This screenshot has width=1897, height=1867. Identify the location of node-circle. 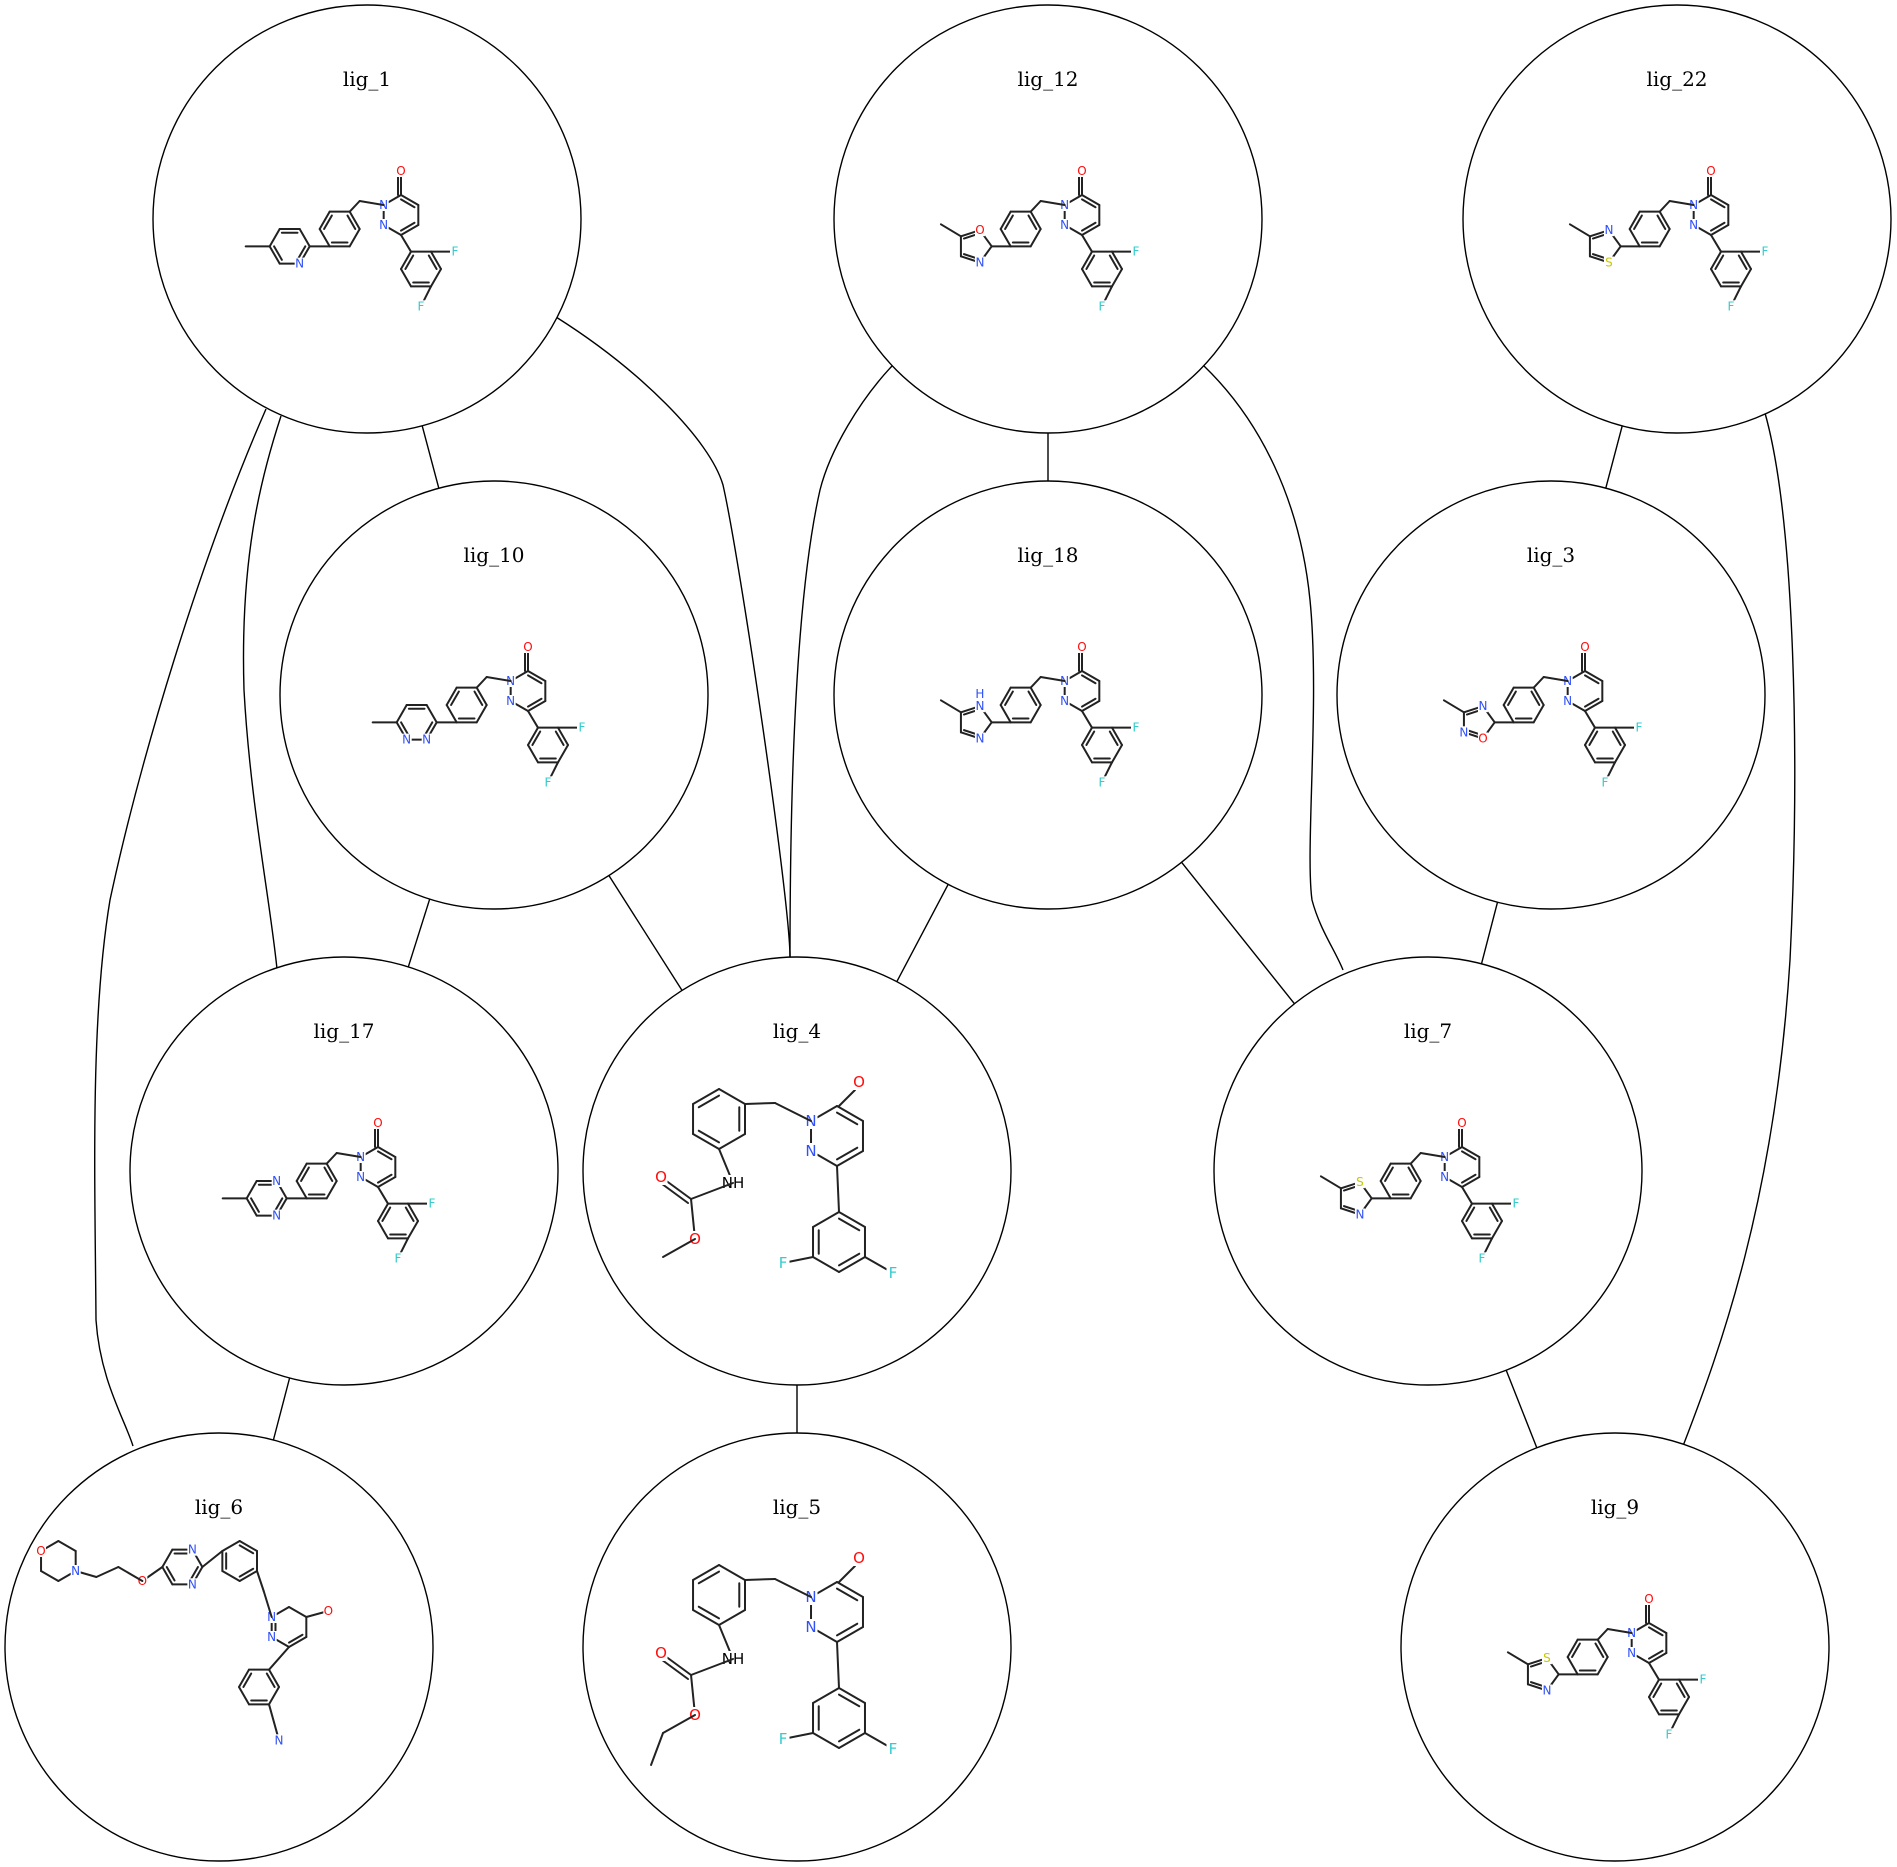
(1677, 219).